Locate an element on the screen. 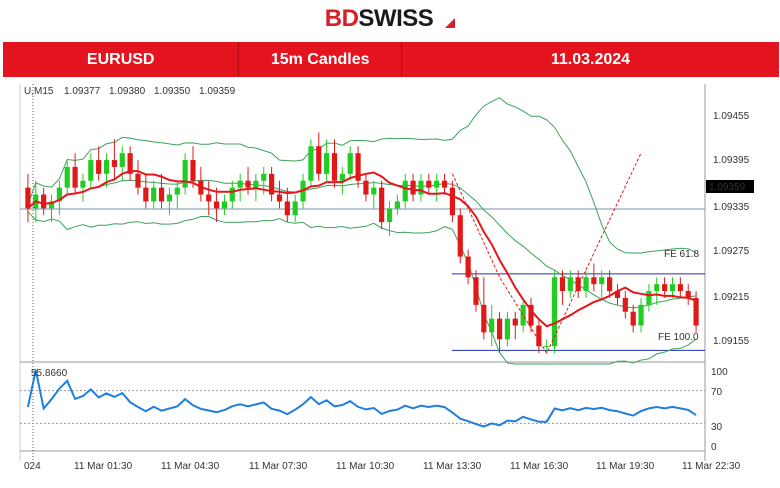  price-tick-5: 1.09215 is located at coordinates (731, 297).